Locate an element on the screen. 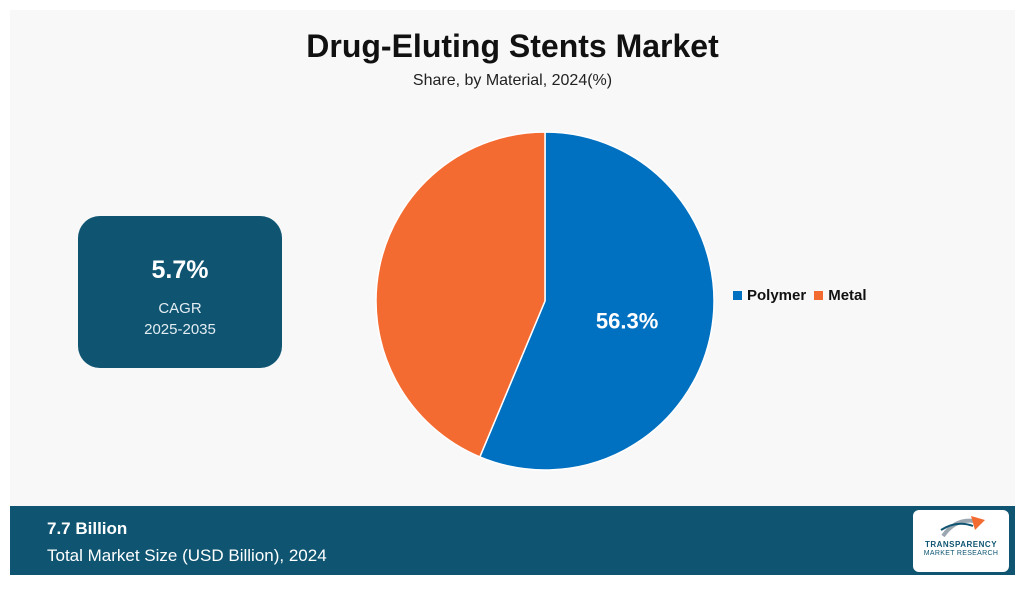 The width and height of the screenshot is (1020, 589). legend: Polymer Metal is located at coordinates (804, 295).